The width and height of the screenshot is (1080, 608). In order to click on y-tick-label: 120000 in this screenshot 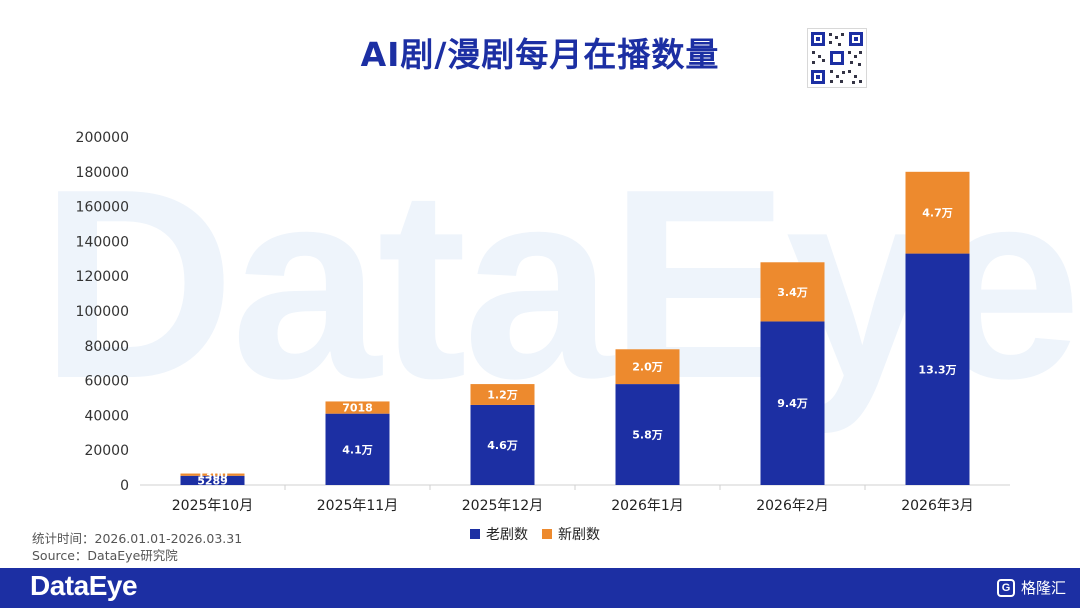, I will do `click(102, 277)`.